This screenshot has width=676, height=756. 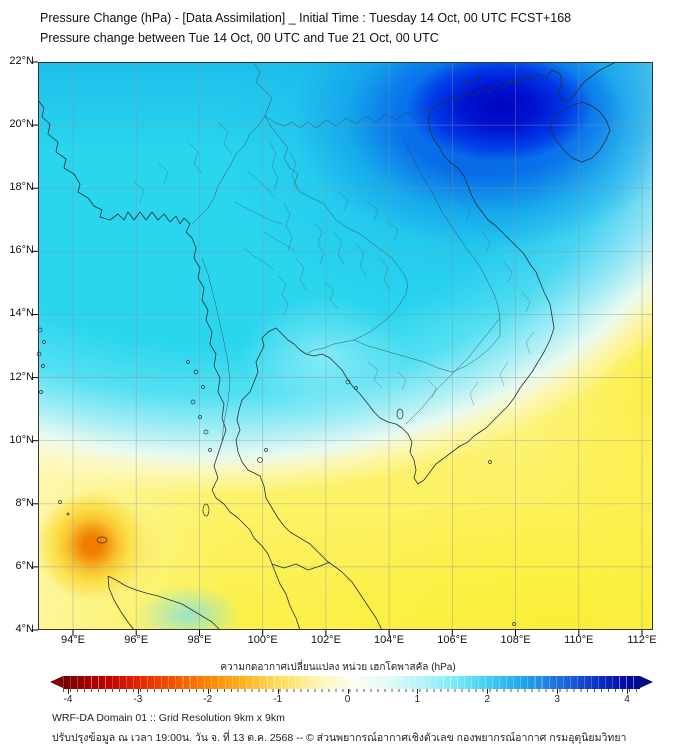 What do you see at coordinates (24, 502) in the screenshot?
I see `lat-label-8°N: 8°N` at bounding box center [24, 502].